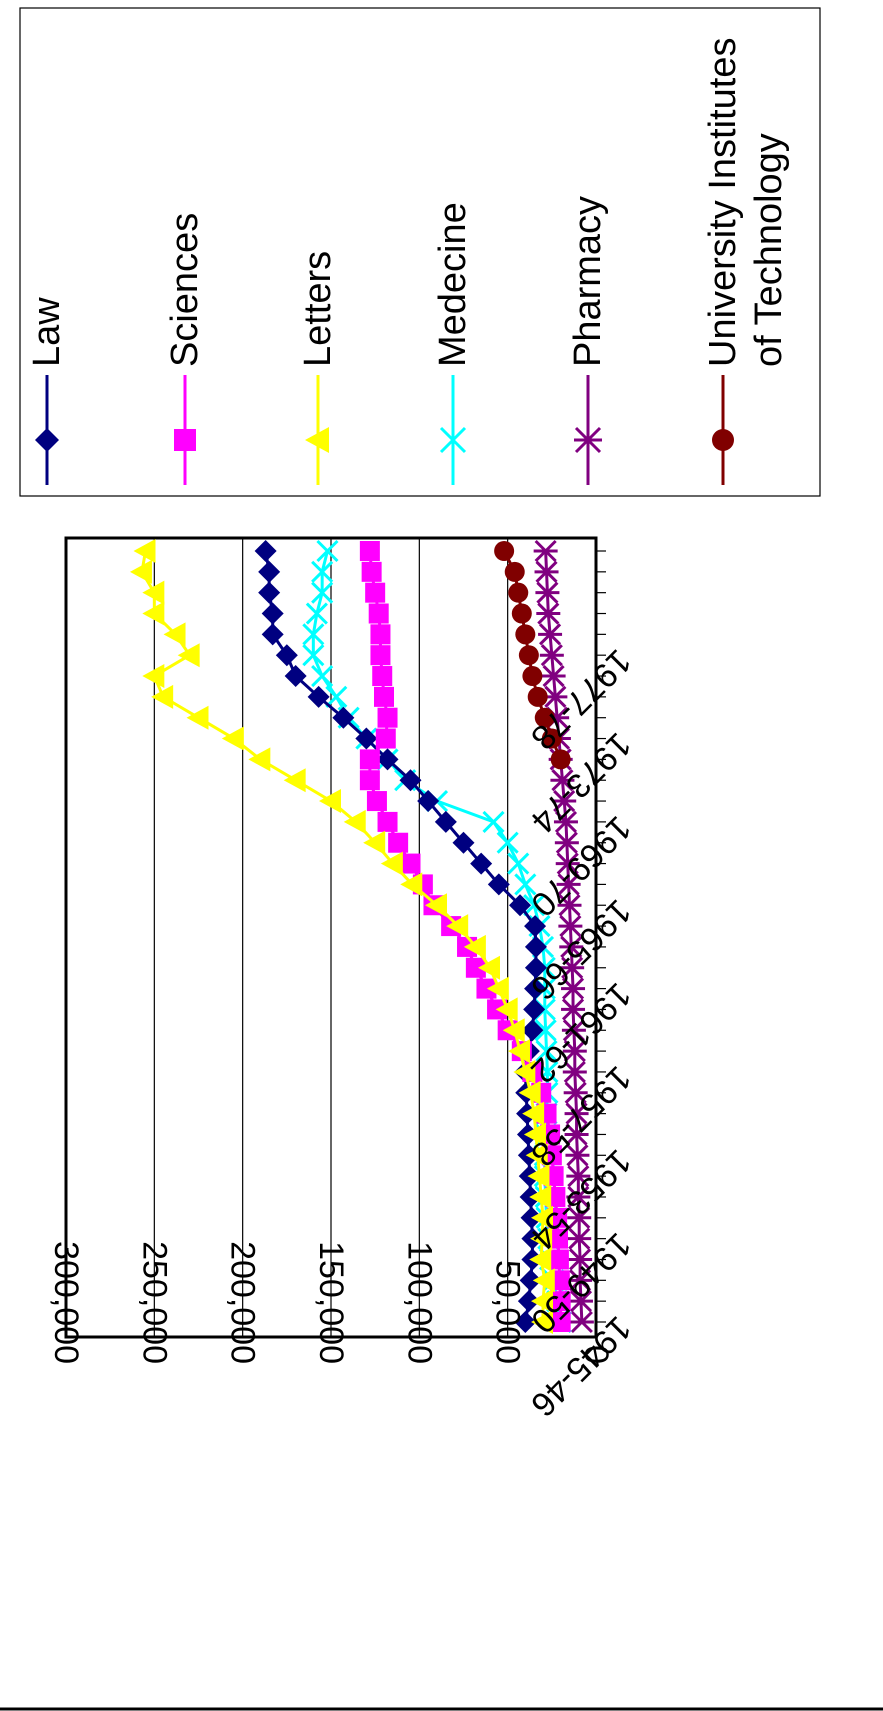  Describe the element at coordinates (532, 655) in the screenshot. I see `series-university-institutes-of-technology` at that location.